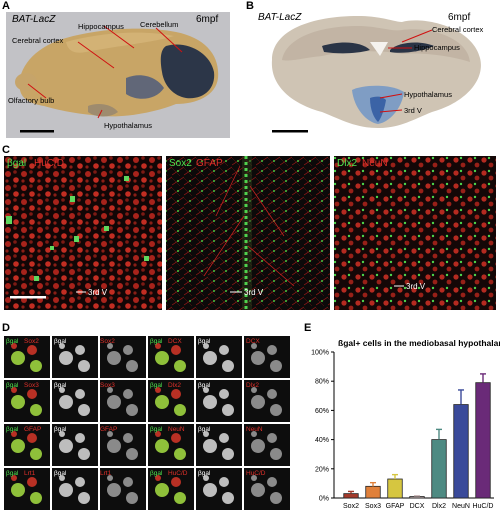  I want to click on panel-label-c: C, so click(6, 150).